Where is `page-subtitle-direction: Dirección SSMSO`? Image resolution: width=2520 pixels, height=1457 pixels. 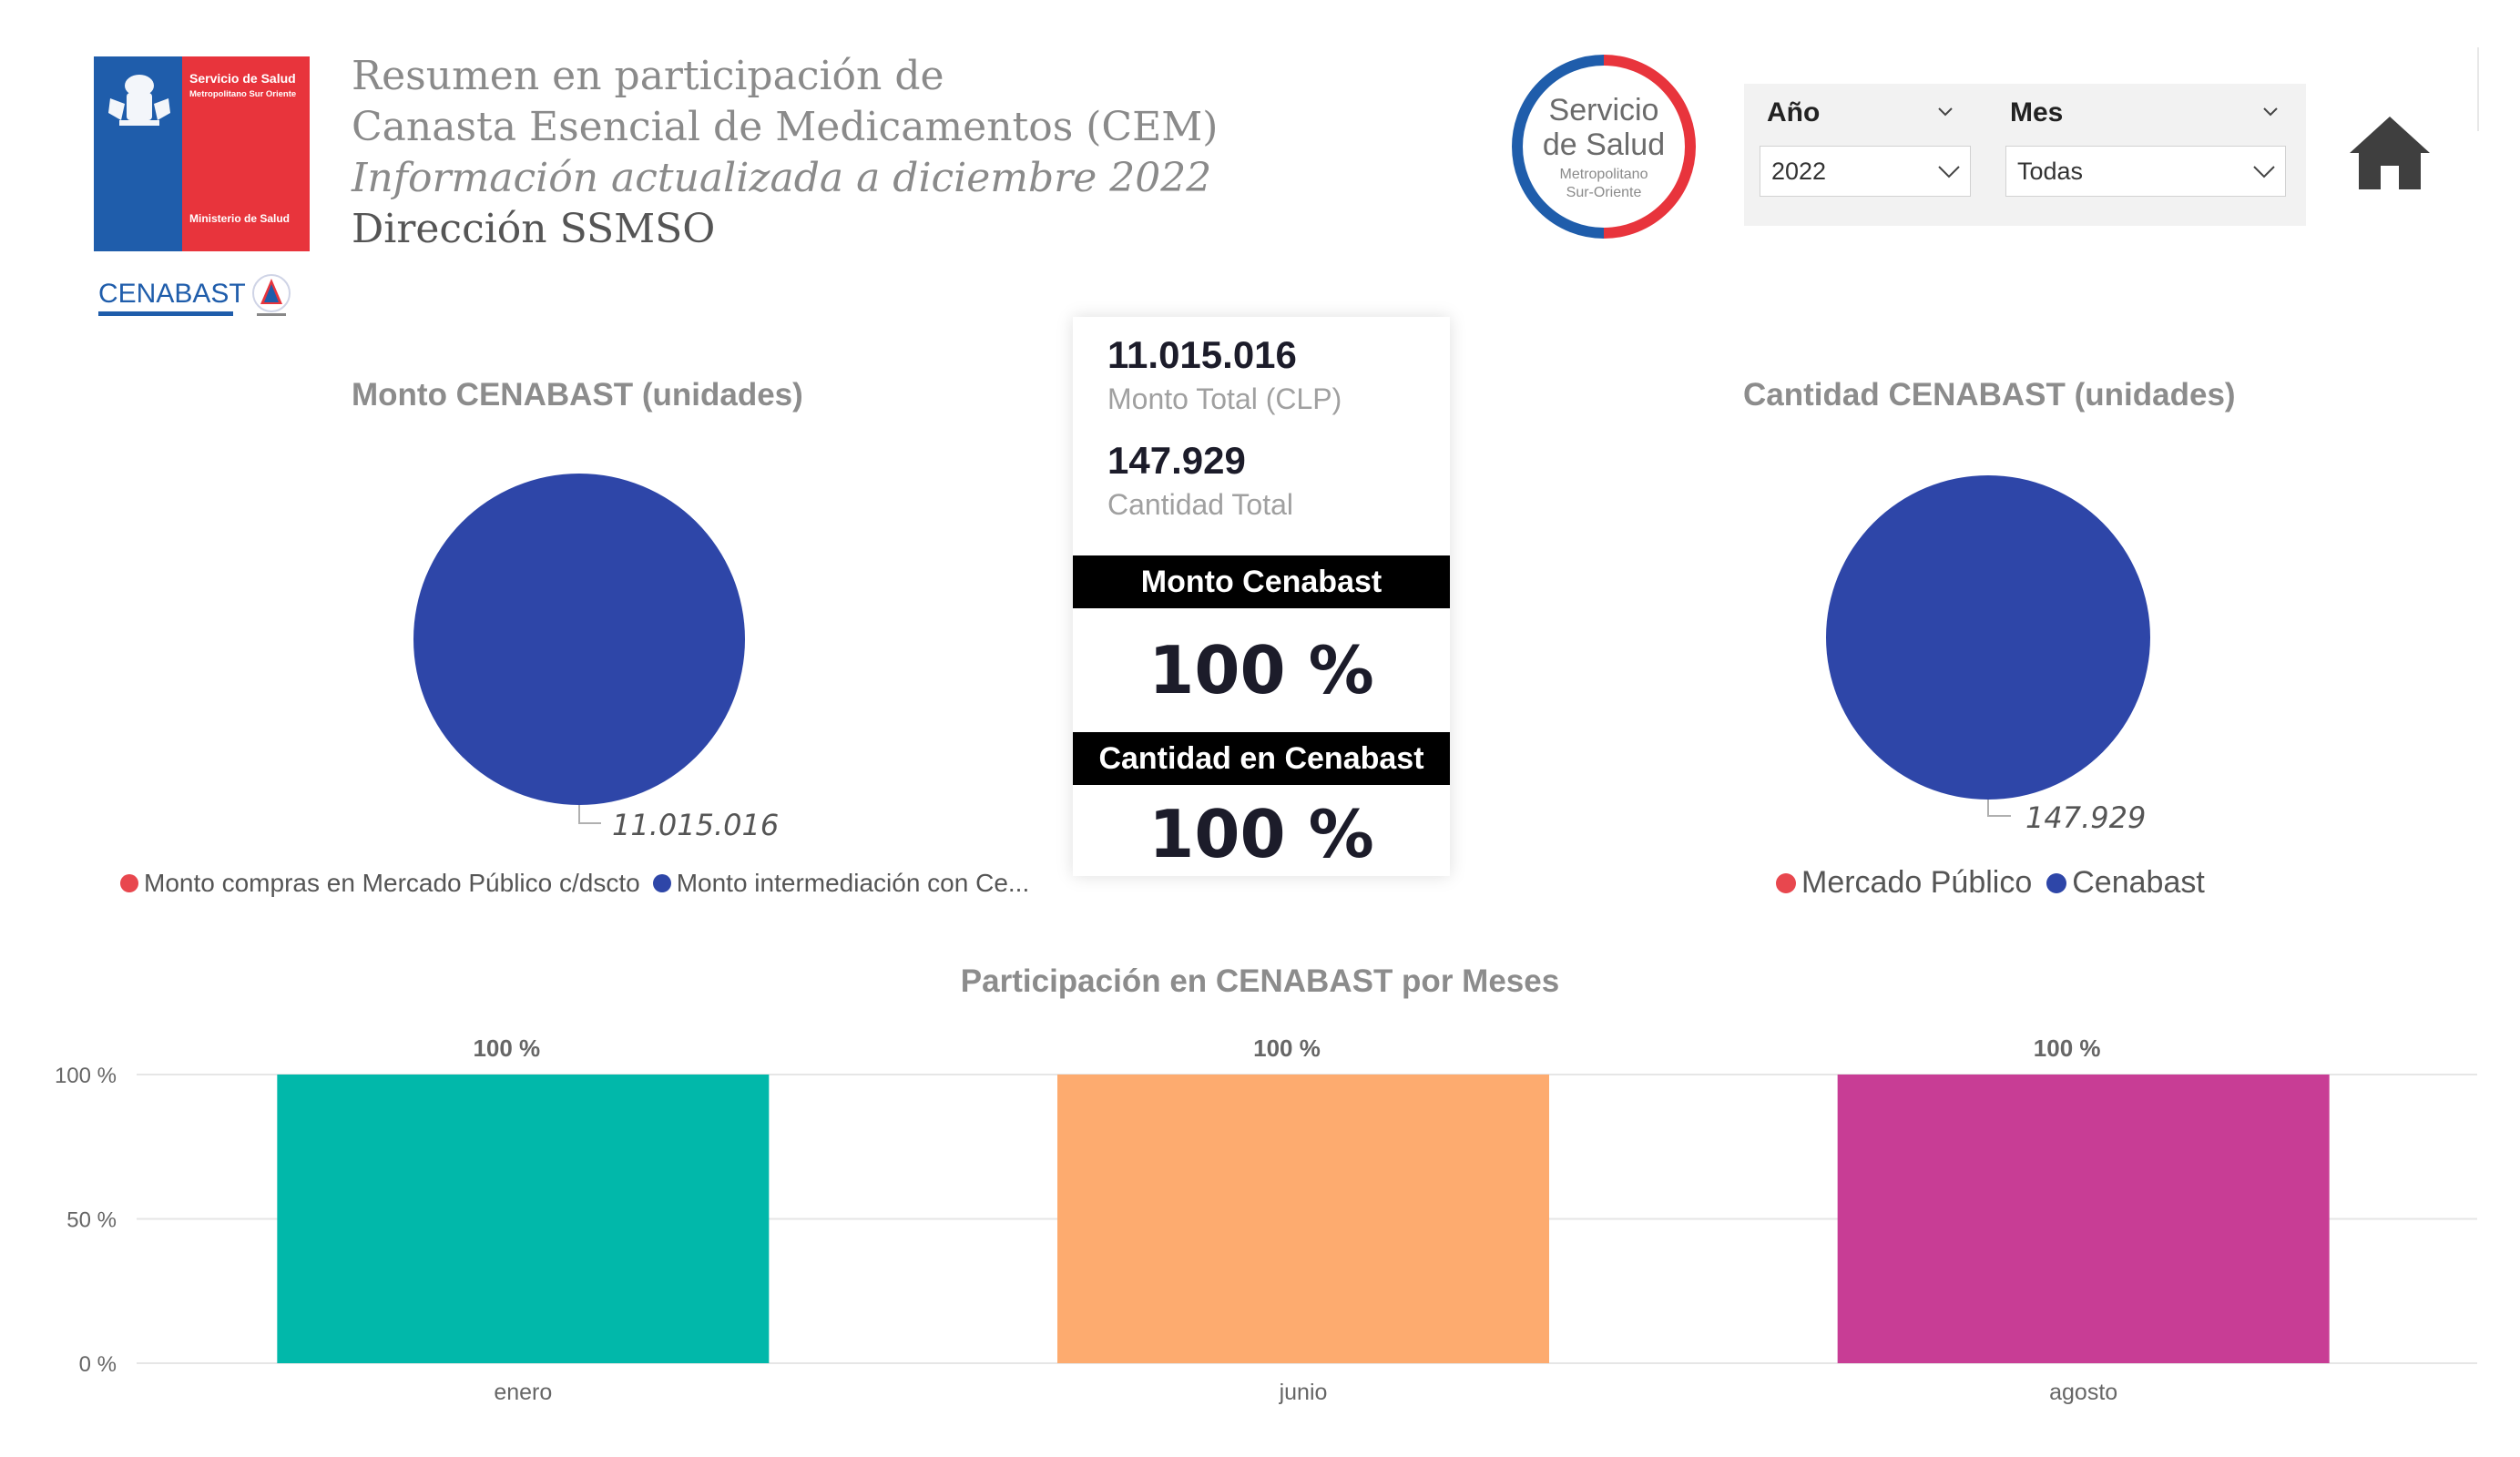
page-subtitle-direction: Dirección SSMSO is located at coordinates (534, 229).